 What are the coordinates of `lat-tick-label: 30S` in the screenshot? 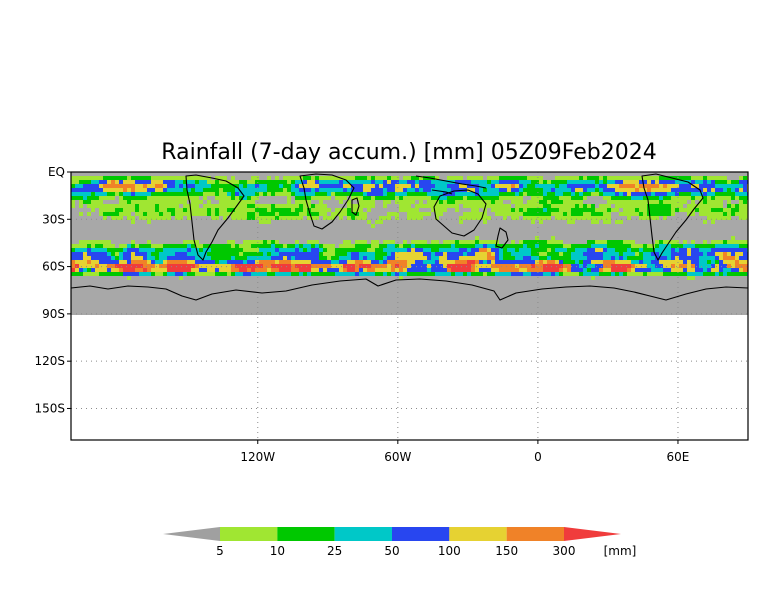 It's located at (53, 219).